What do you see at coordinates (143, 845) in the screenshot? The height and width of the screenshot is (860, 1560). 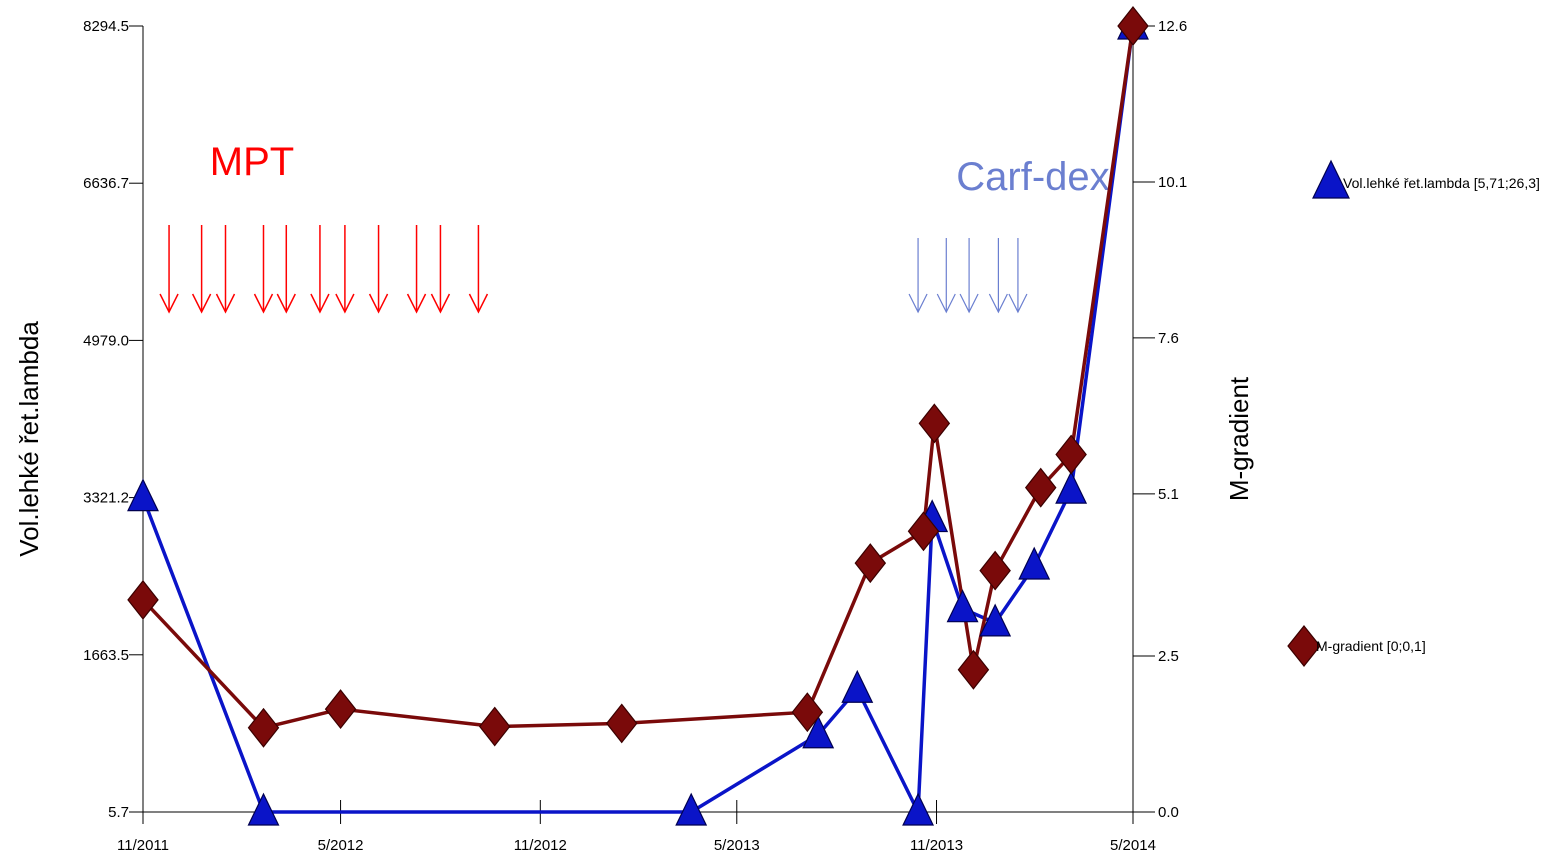 I see `x-tick-label: 11/2011` at bounding box center [143, 845].